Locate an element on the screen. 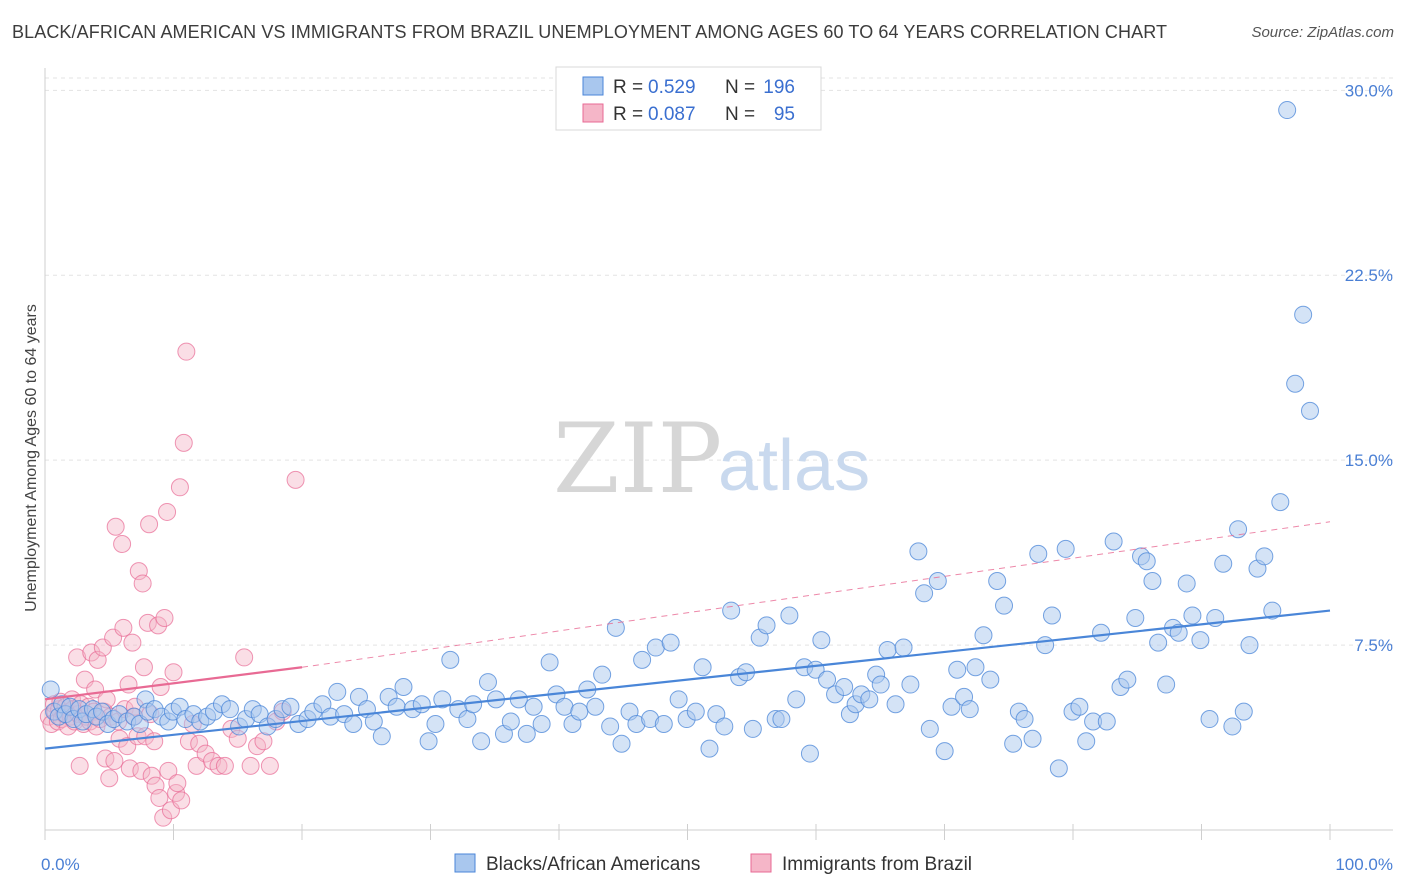 This screenshot has width=1406, height=892. x-tick-label-max: 100.0% is located at coordinates (1364, 864).